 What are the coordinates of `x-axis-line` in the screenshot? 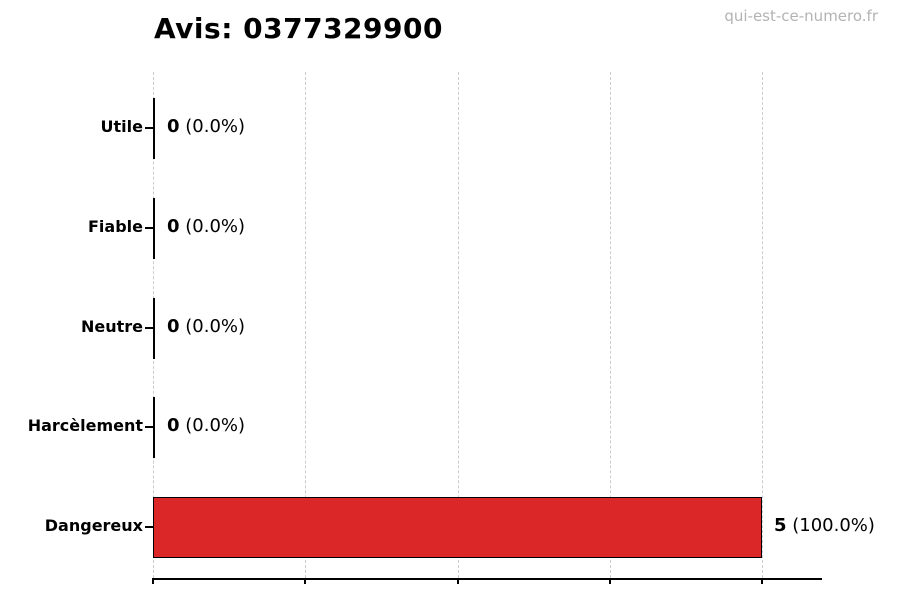 It's located at (487, 579).